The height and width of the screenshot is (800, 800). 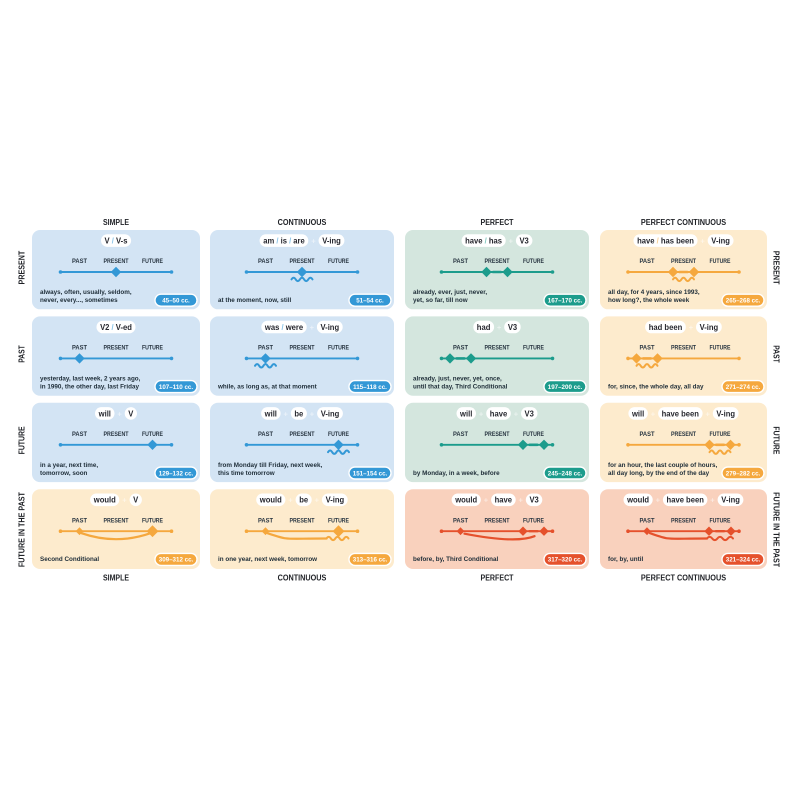 What do you see at coordinates (298, 413) in the screenshot?
I see `svg-text: be` at bounding box center [298, 413].